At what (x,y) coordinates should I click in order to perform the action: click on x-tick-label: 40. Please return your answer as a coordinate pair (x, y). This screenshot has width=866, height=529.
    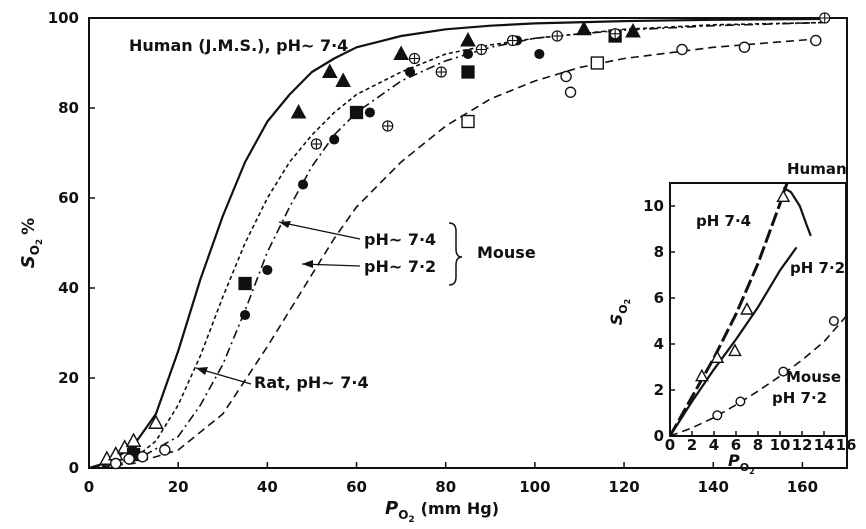
    Looking at the image, I should click on (267, 487).